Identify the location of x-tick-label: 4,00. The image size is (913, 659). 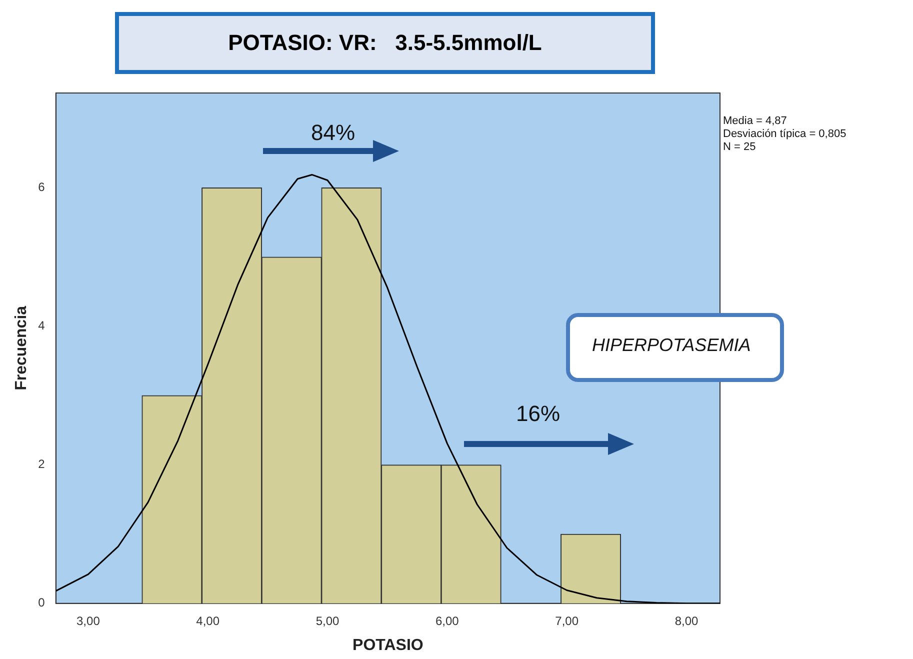
(208, 621).